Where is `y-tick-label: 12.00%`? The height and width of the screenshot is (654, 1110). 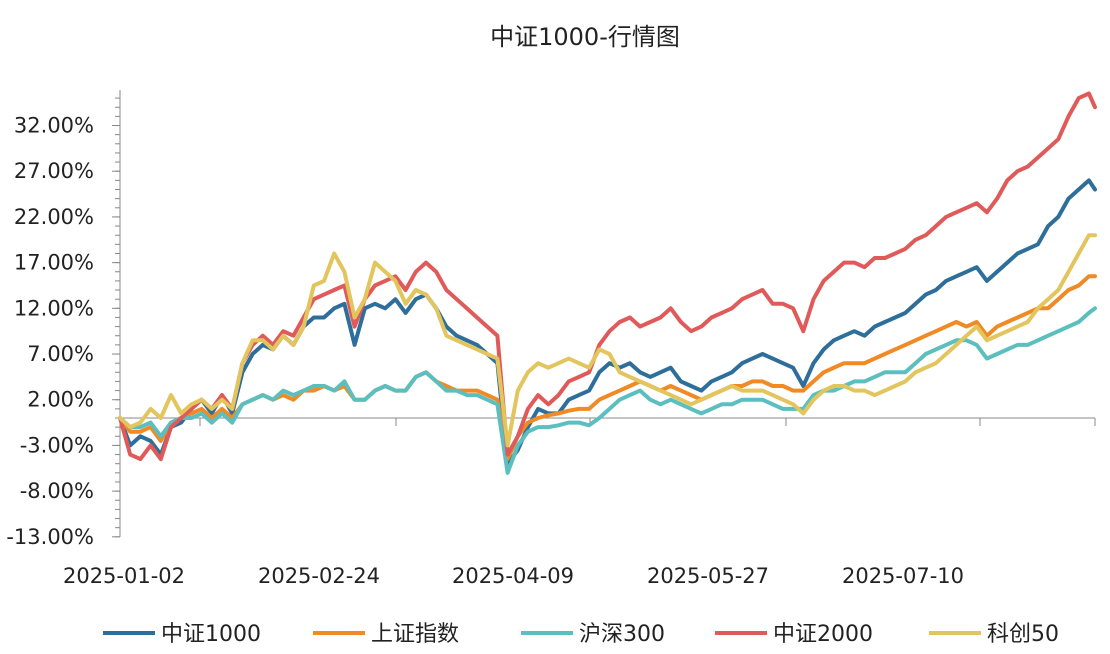 y-tick-label: 12.00% is located at coordinates (54, 308).